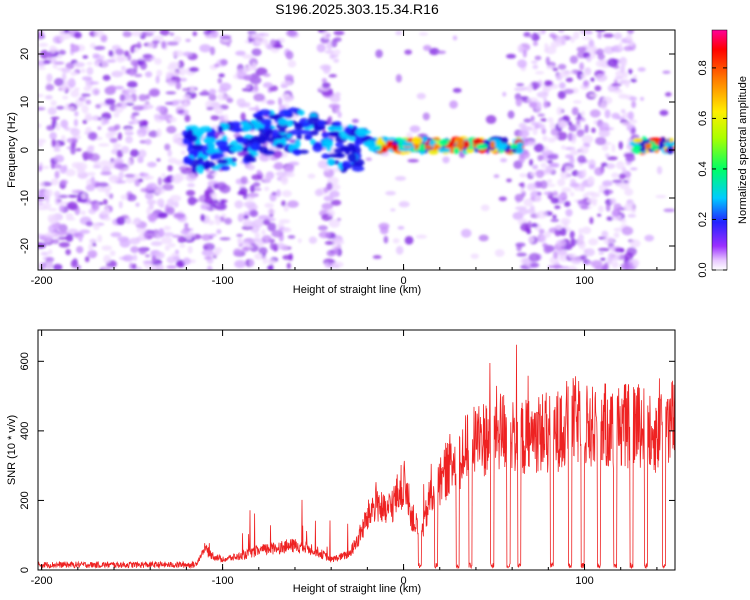 The image size is (750, 600). What do you see at coordinates (25, 150) in the screenshot?
I see `y-tick-label: 0` at bounding box center [25, 150].